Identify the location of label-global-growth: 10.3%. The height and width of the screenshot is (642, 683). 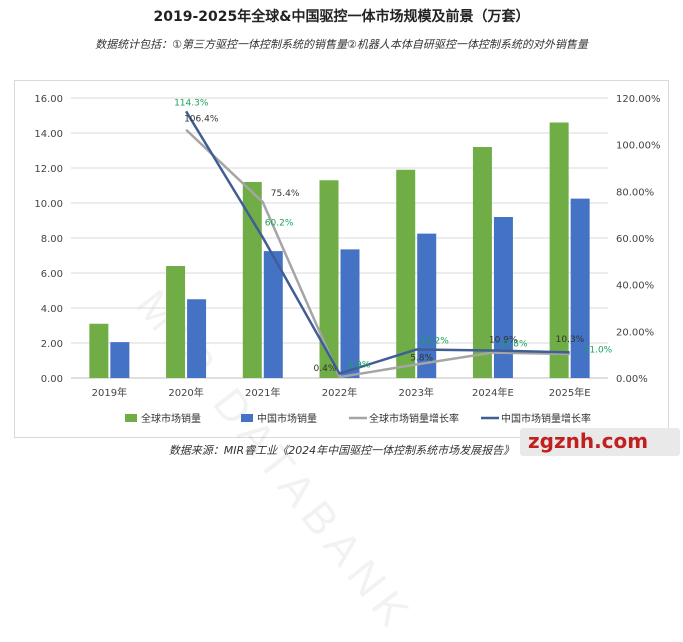
(570, 340).